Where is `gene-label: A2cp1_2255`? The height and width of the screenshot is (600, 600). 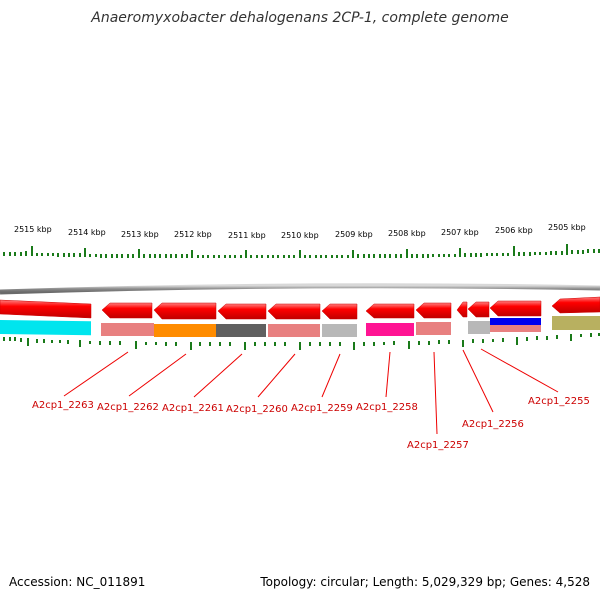 gene-label: A2cp1_2255 is located at coordinates (559, 401).